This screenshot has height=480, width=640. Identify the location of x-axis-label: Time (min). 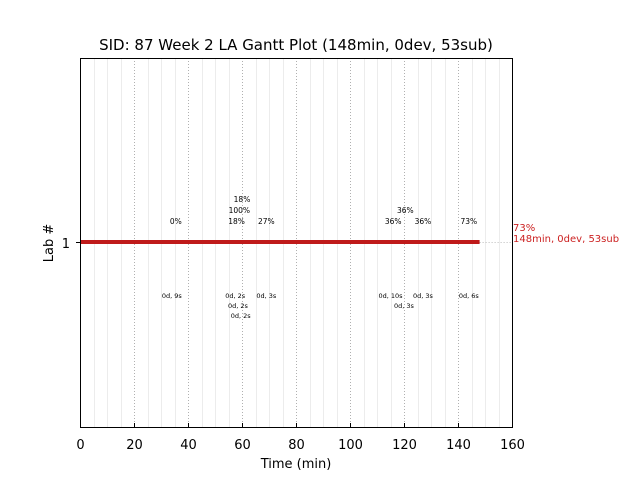
(296, 464).